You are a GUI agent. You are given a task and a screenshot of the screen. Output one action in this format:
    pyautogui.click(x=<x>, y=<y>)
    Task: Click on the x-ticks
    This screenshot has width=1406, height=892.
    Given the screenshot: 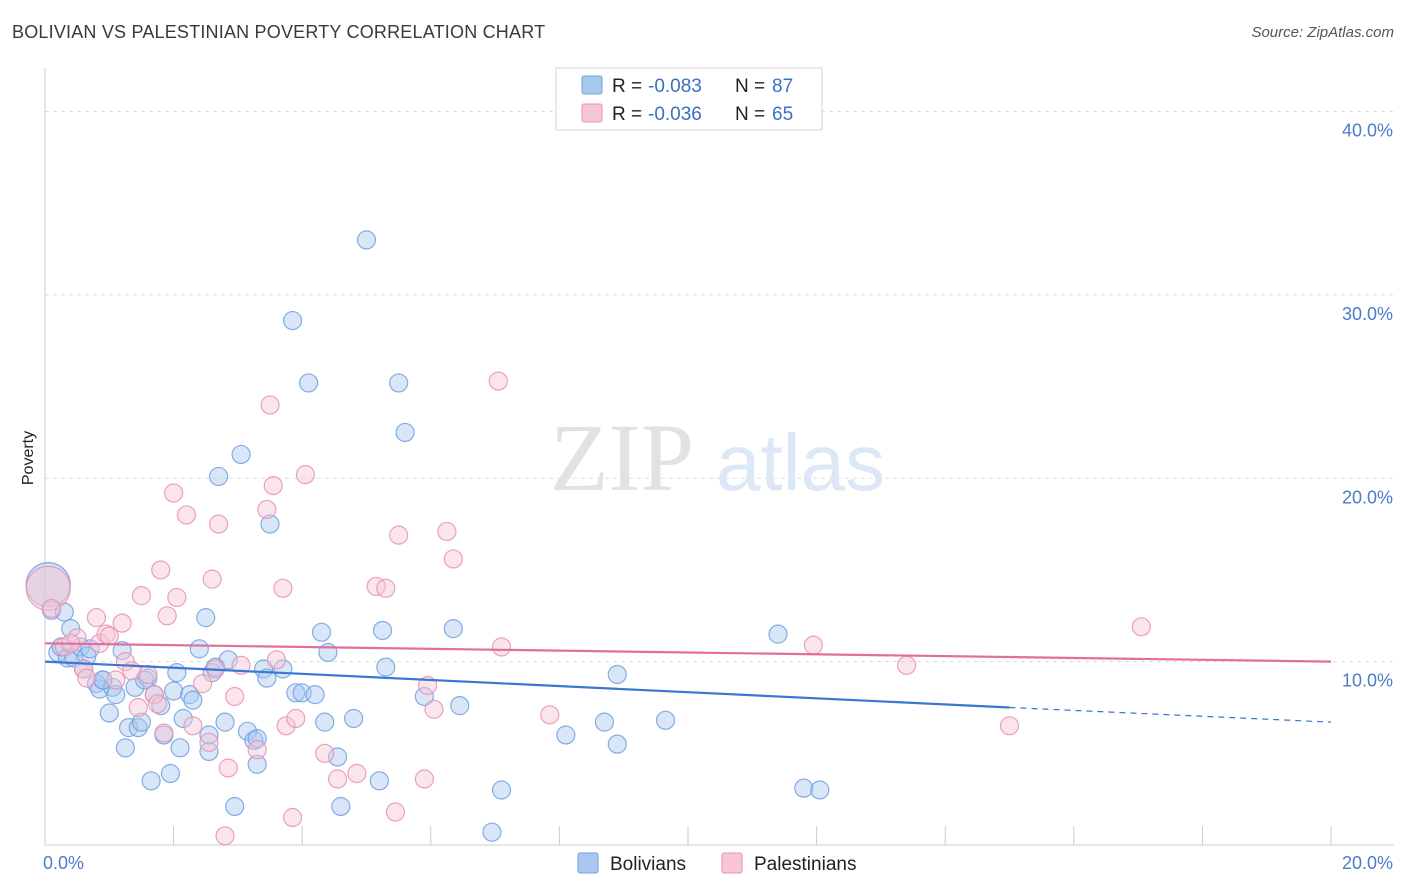 What is the action you would take?
    pyautogui.click(x=688, y=835)
    